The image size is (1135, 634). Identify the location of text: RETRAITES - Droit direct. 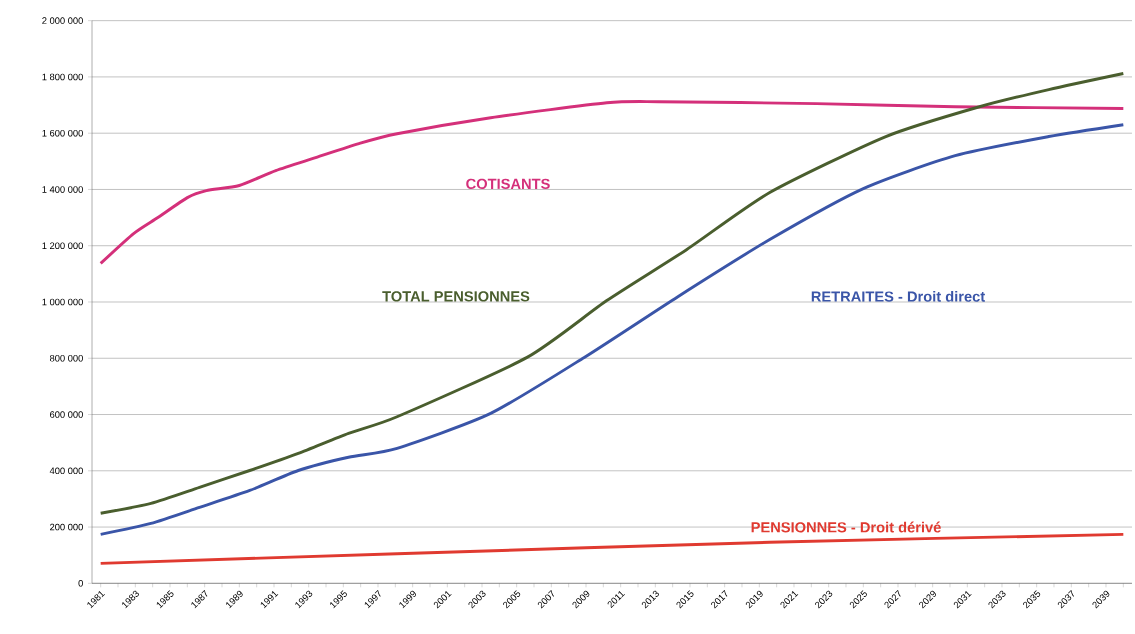
(898, 296).